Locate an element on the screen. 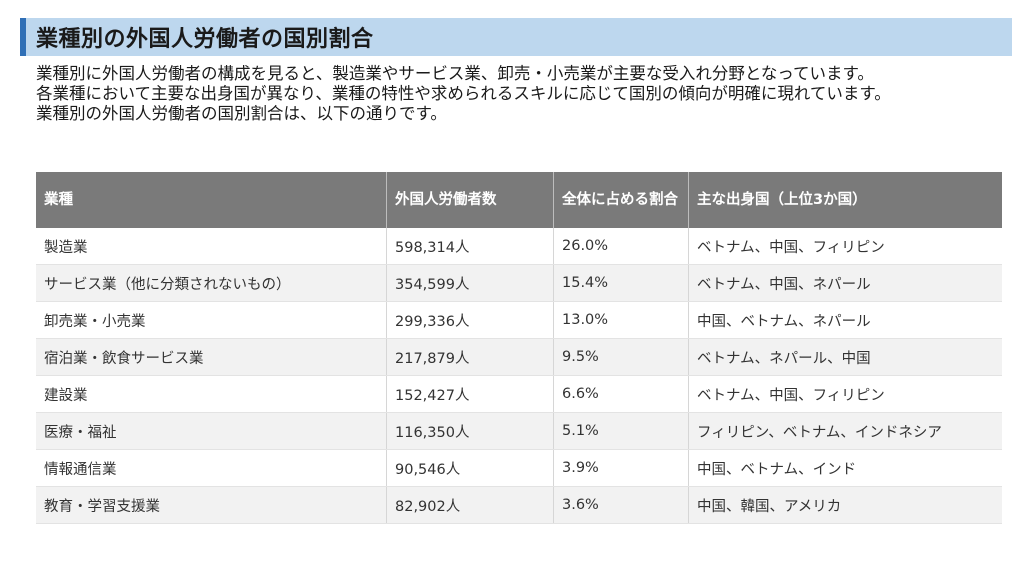  cell-worker-count: 82,902人 is located at coordinates (470, 505).